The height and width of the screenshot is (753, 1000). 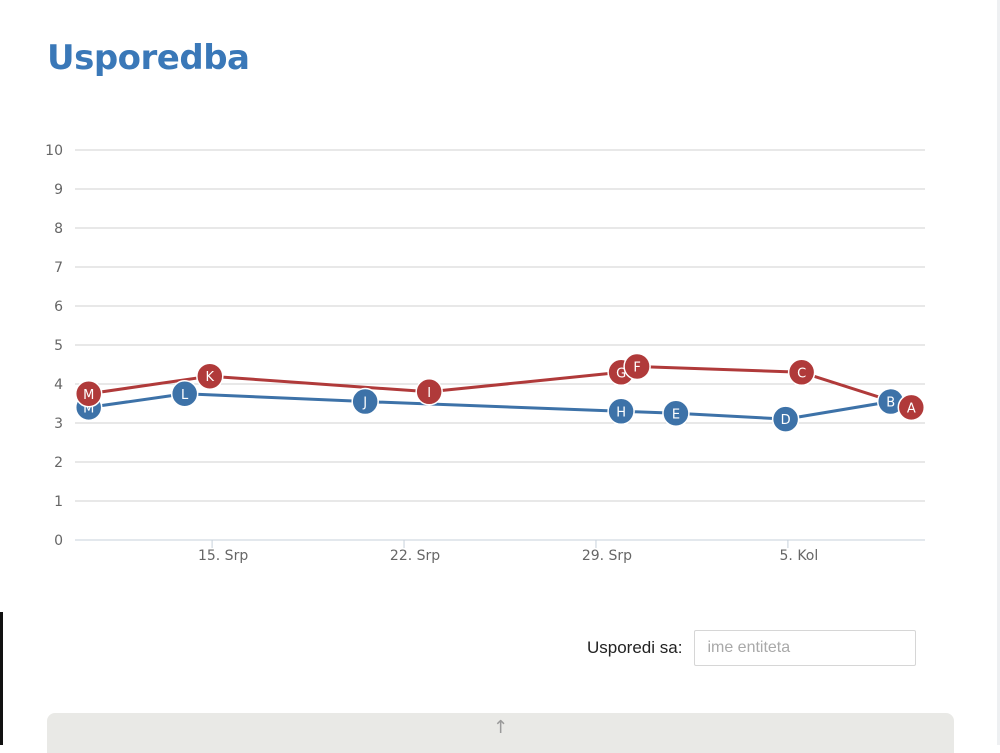 What do you see at coordinates (607, 556) in the screenshot?
I see `x-tick-label: 29. Srp` at bounding box center [607, 556].